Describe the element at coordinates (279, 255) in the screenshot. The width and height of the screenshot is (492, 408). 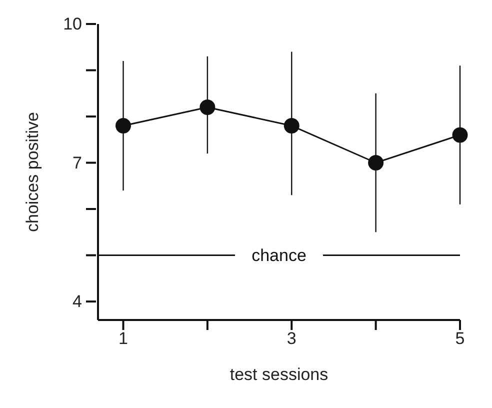
I see `ref-line-label: chance` at that location.